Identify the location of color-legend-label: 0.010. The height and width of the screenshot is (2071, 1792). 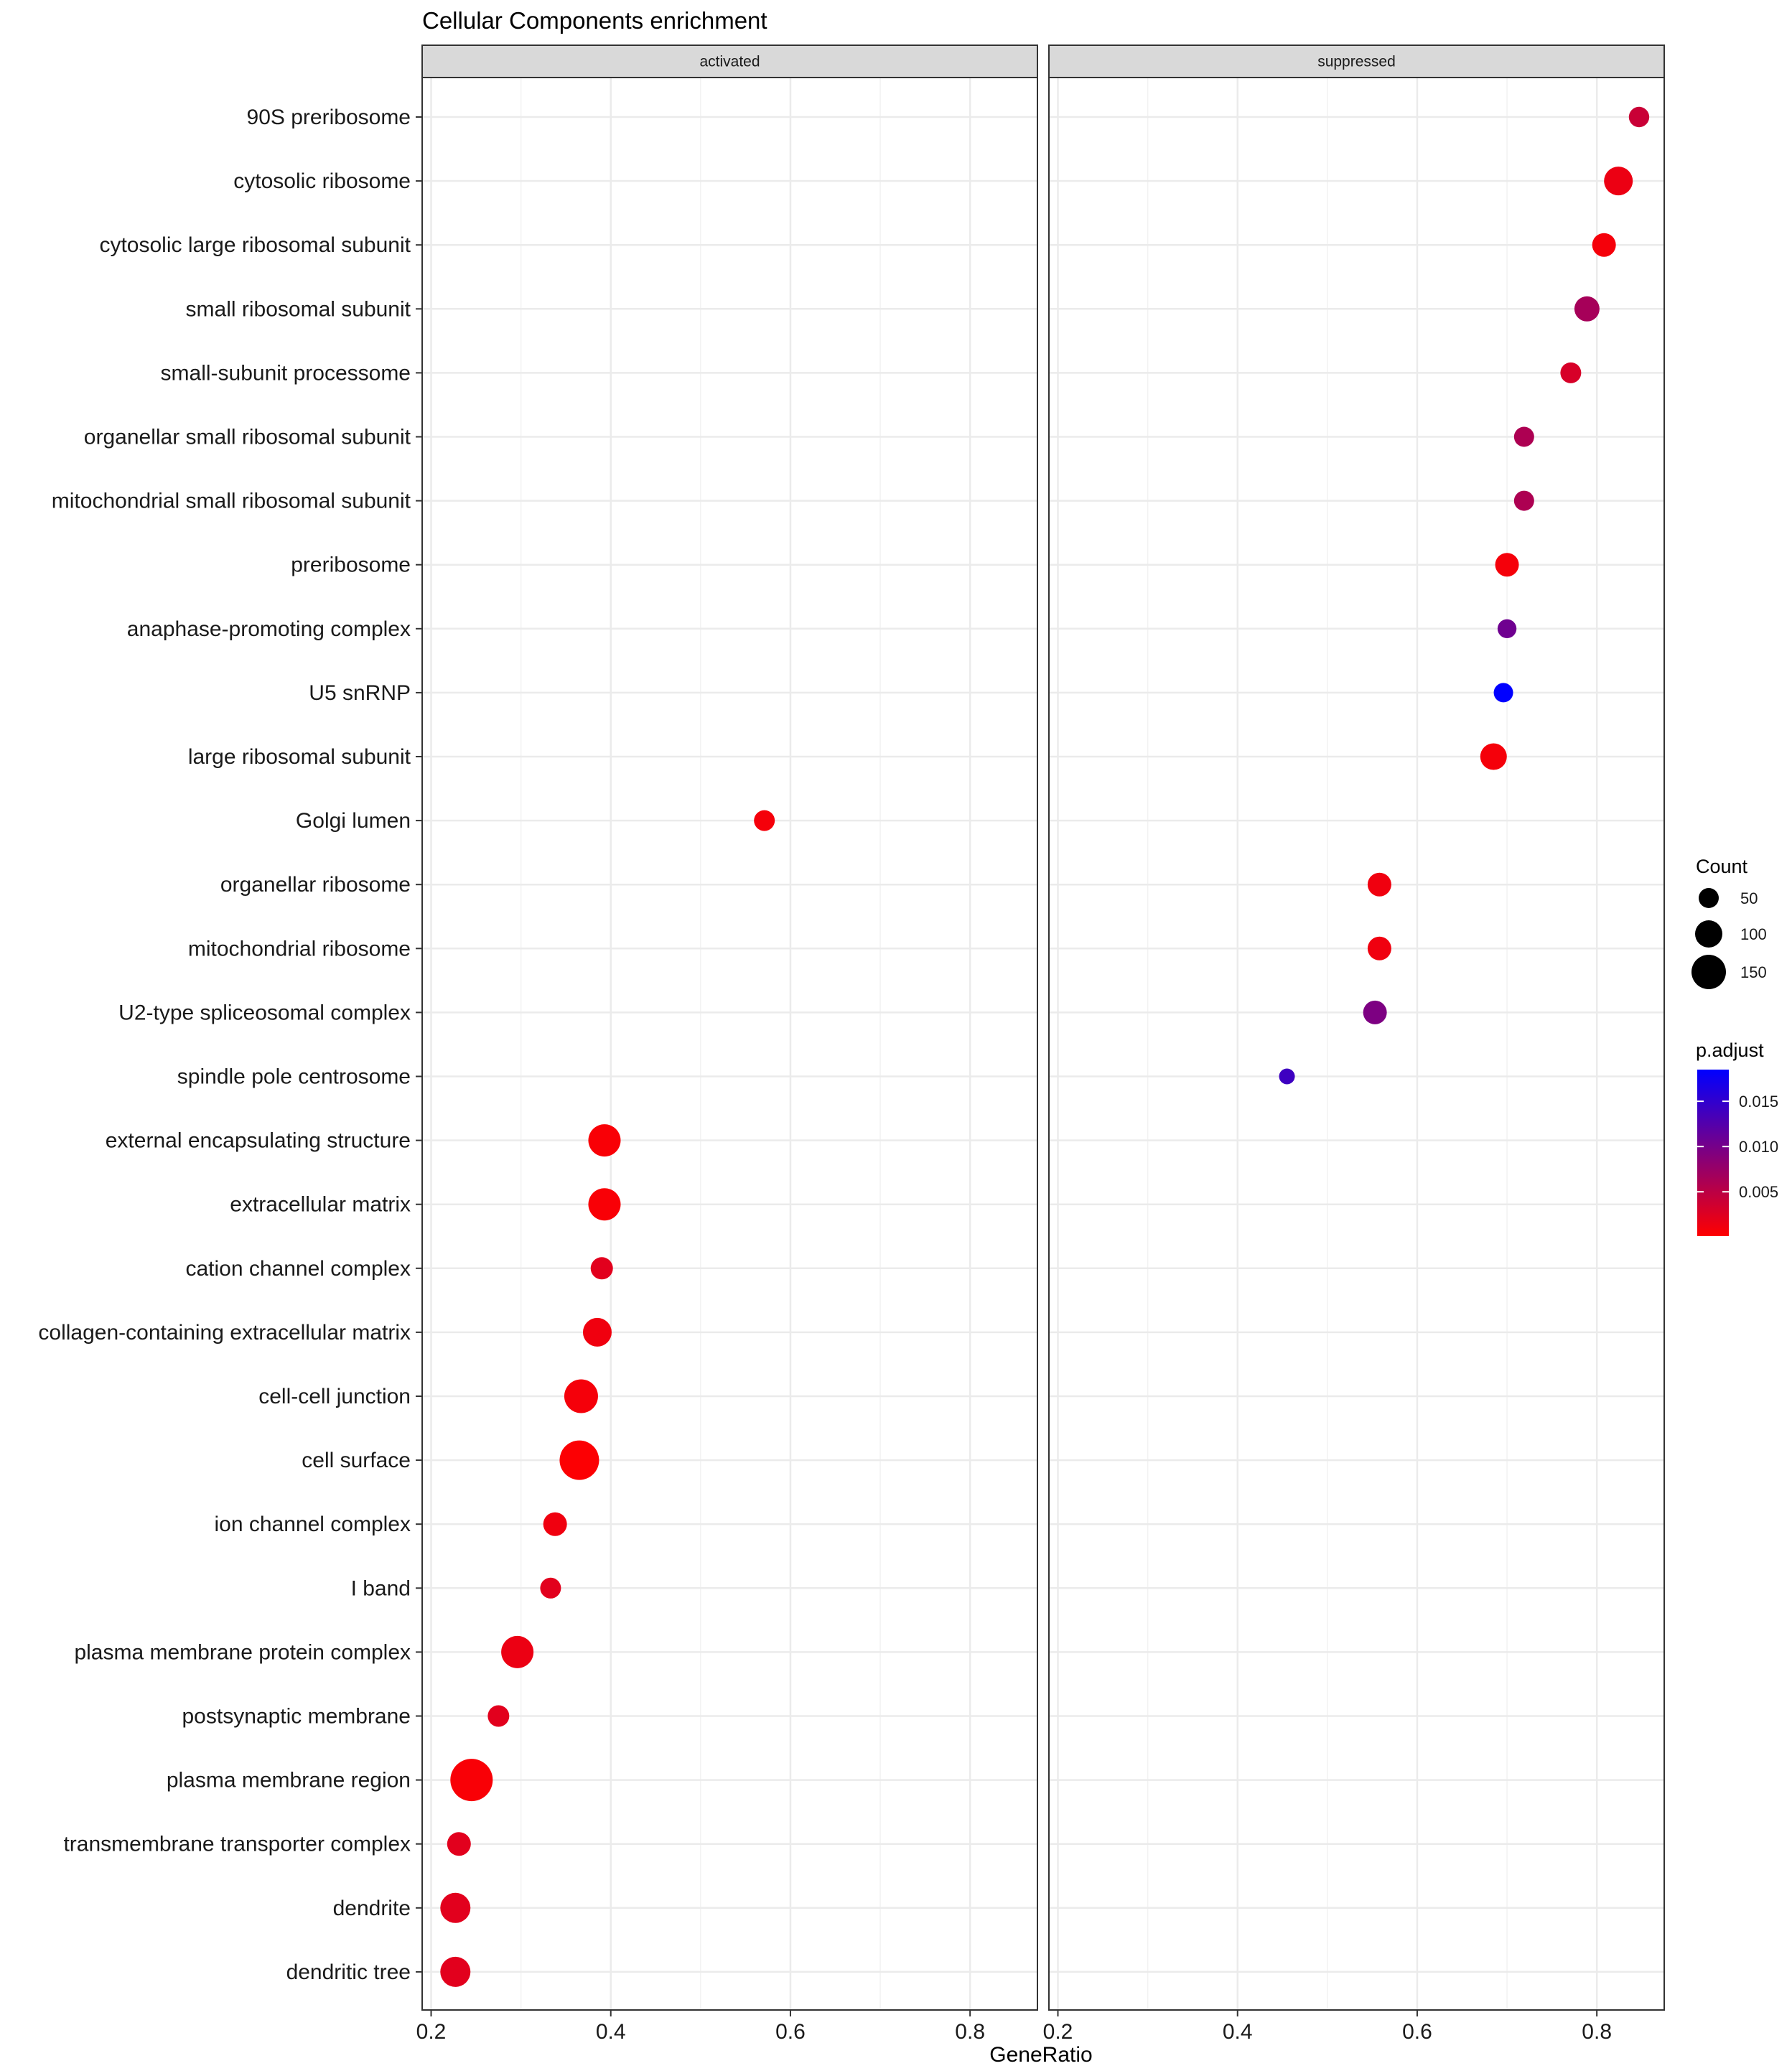
(1758, 1147).